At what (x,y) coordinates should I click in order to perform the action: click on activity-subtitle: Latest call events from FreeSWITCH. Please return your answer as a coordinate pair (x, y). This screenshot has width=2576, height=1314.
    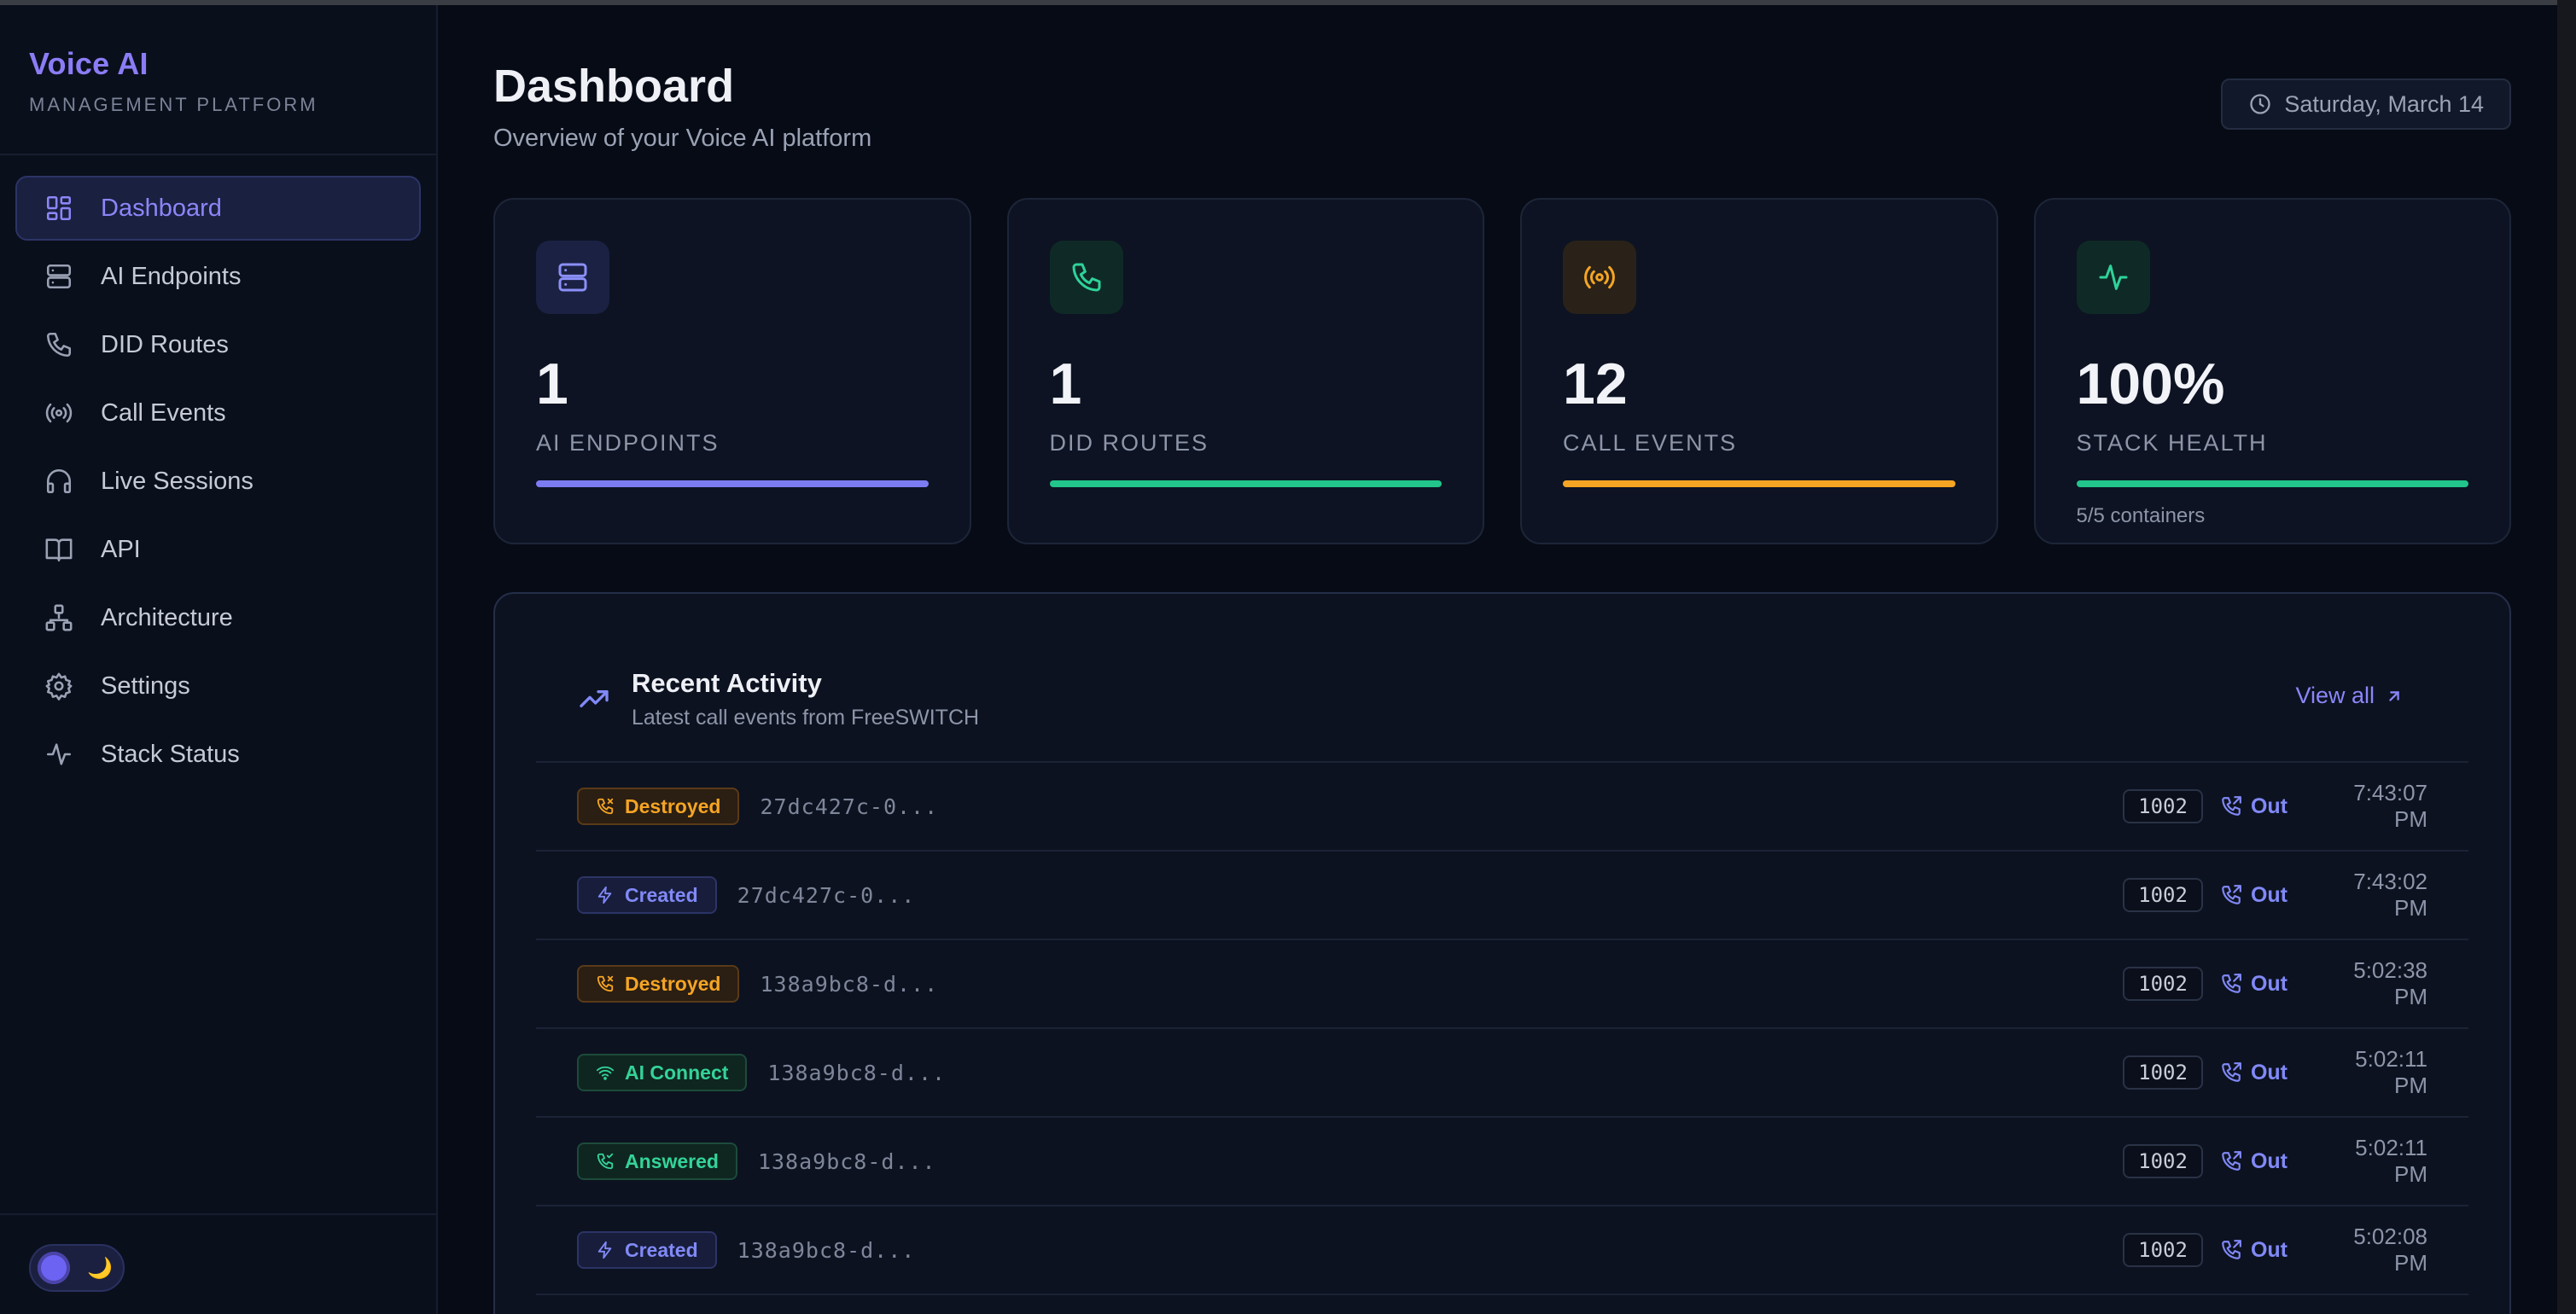
    Looking at the image, I should click on (806, 717).